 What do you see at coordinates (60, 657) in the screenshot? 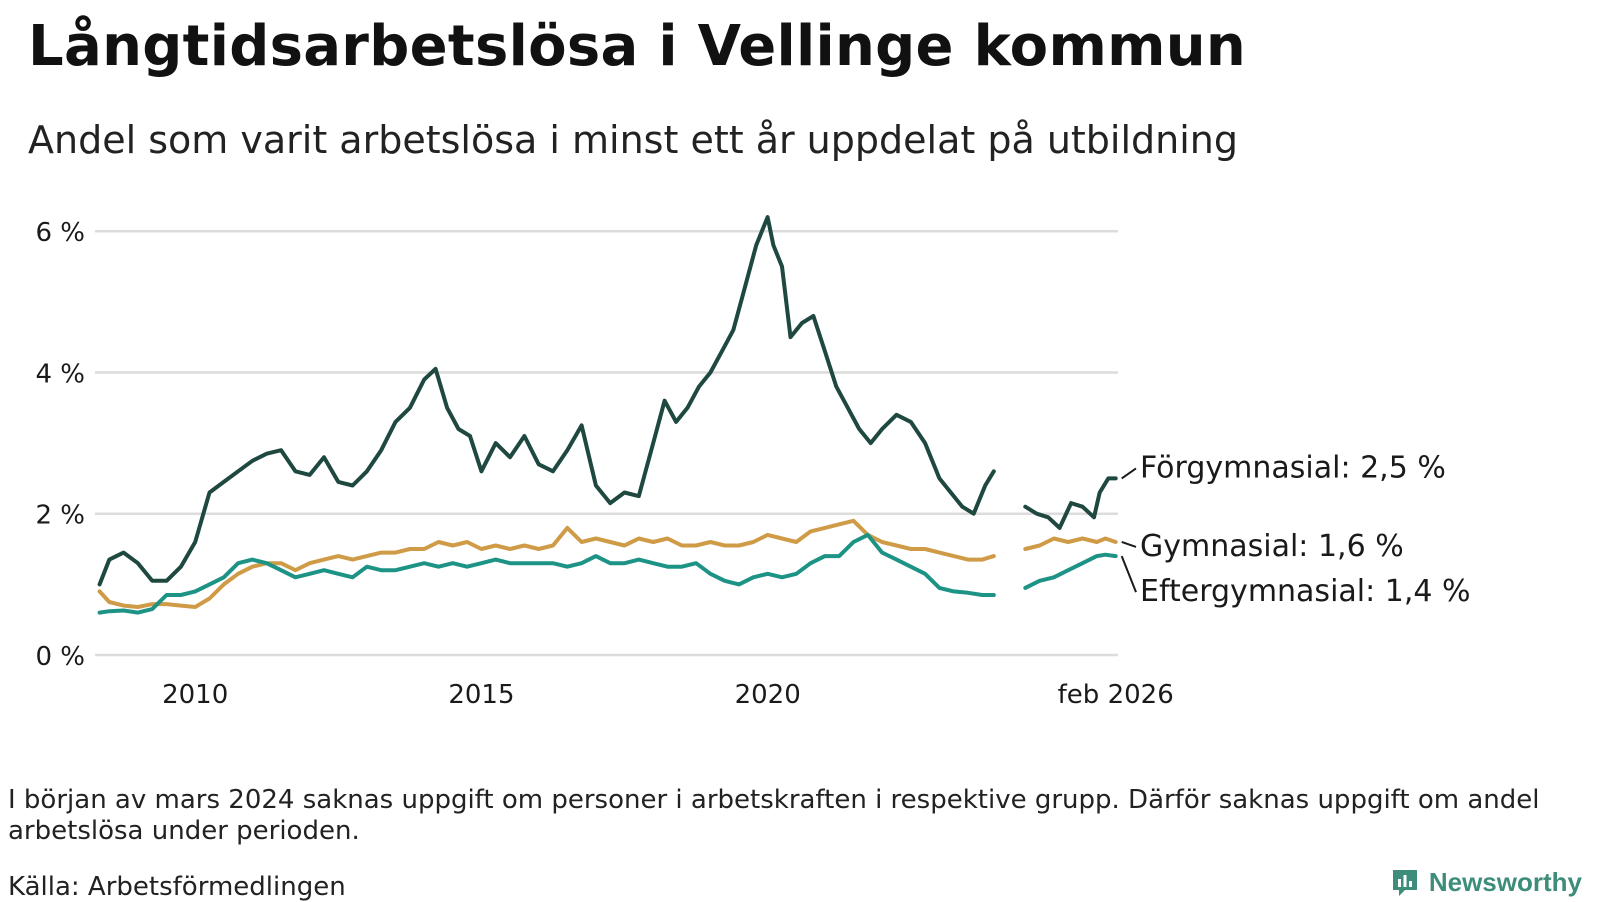
I see `y-tick-label: 0 %` at bounding box center [60, 657].